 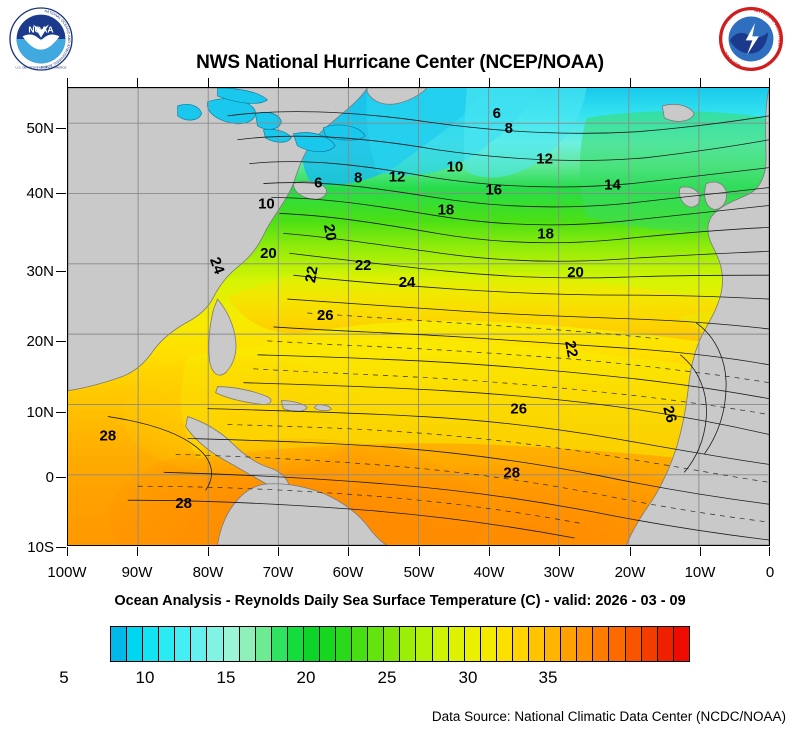 What do you see at coordinates (700, 572) in the screenshot?
I see `xtick-label: 10W` at bounding box center [700, 572].